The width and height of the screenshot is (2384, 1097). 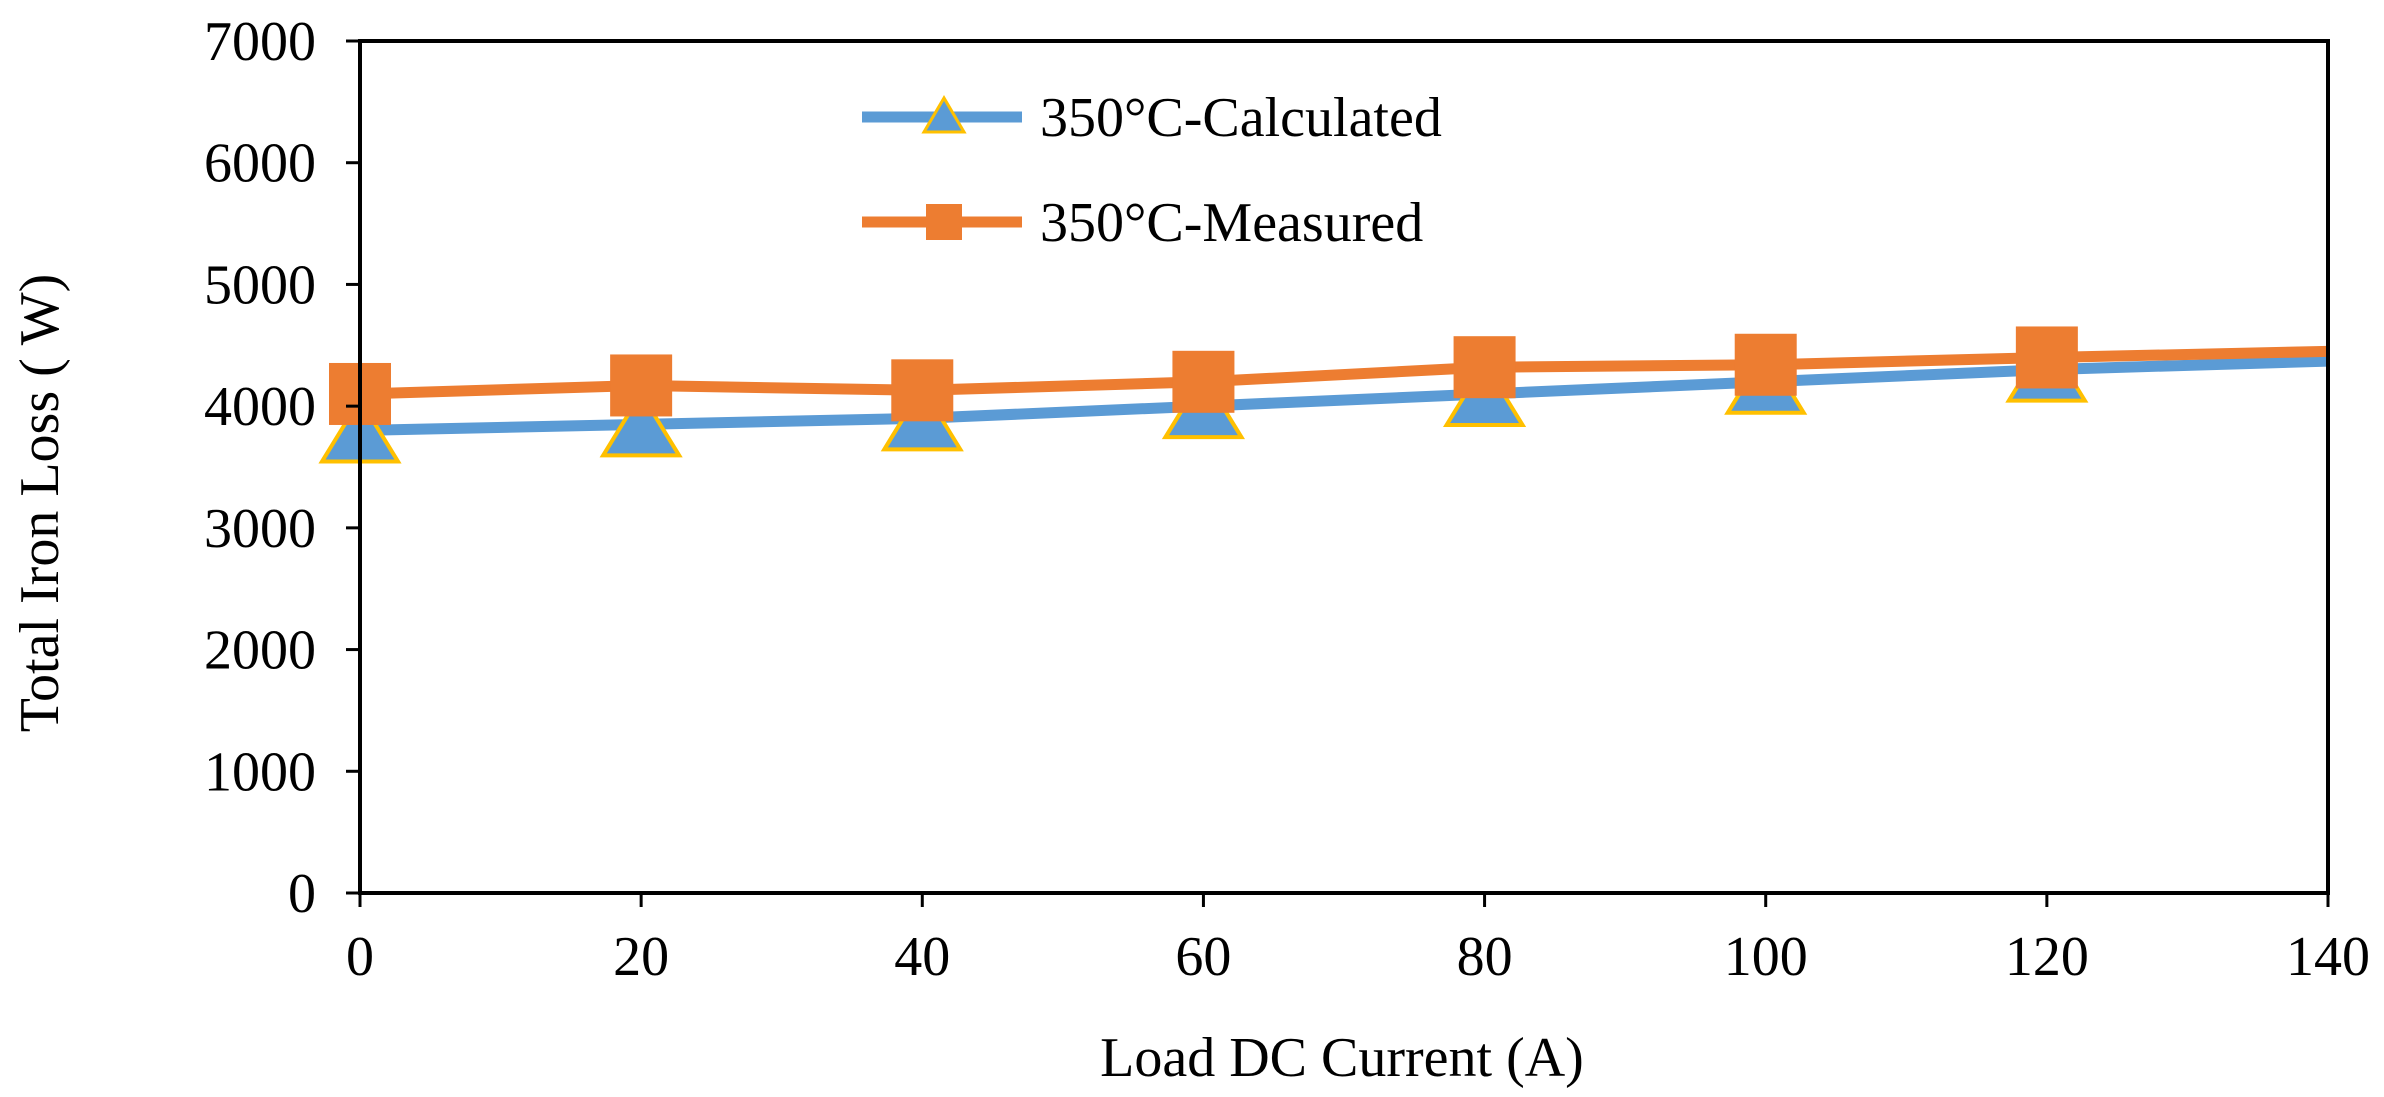 I want to click on y-tick-label: 7000, so click(x=260, y=42).